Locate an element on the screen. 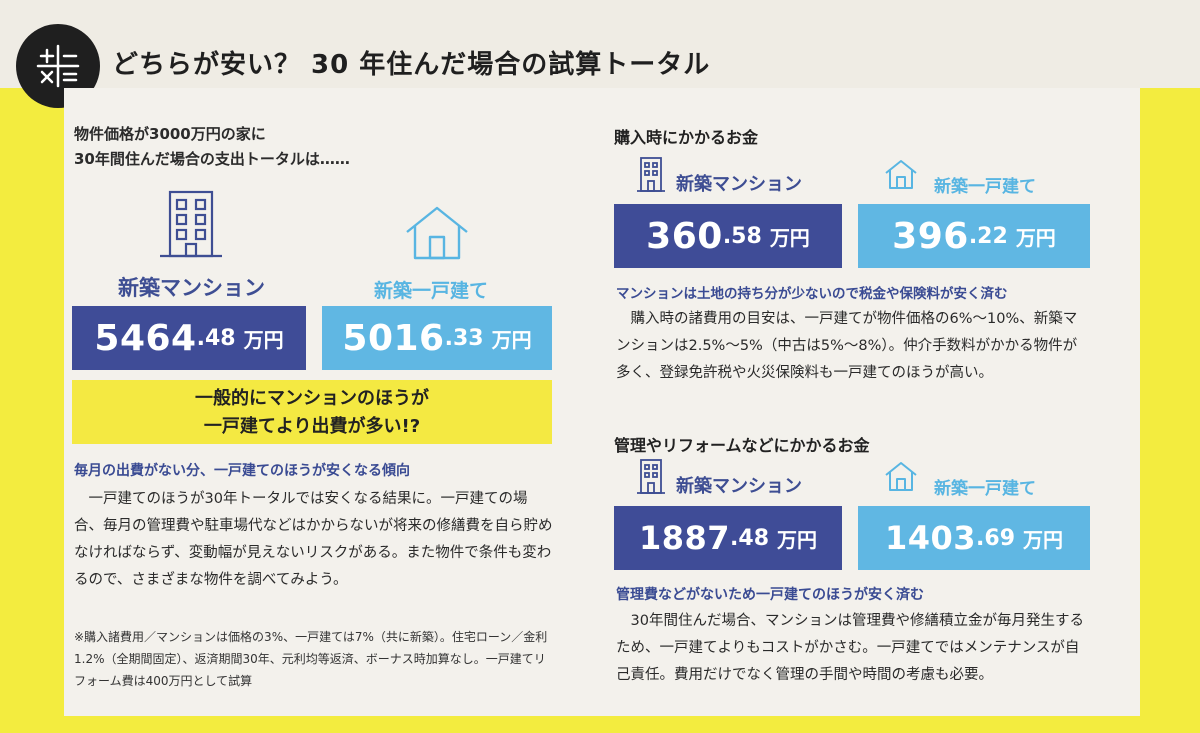 This screenshot has width=1200, height=733. maintenance-mansion-label: 新築マンション is located at coordinates (739, 486).